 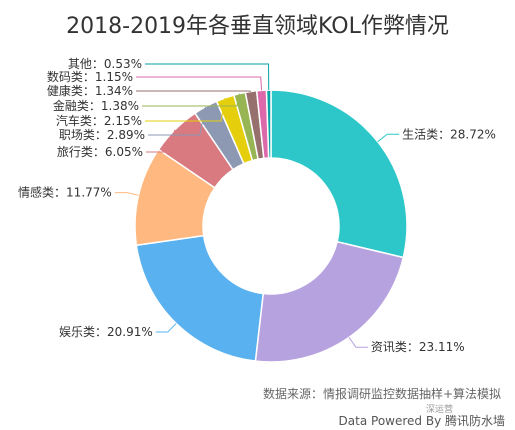 I want to click on chart-title: 2018-2019年各垂直领域KOL作弊情况, so click(x=257, y=26).